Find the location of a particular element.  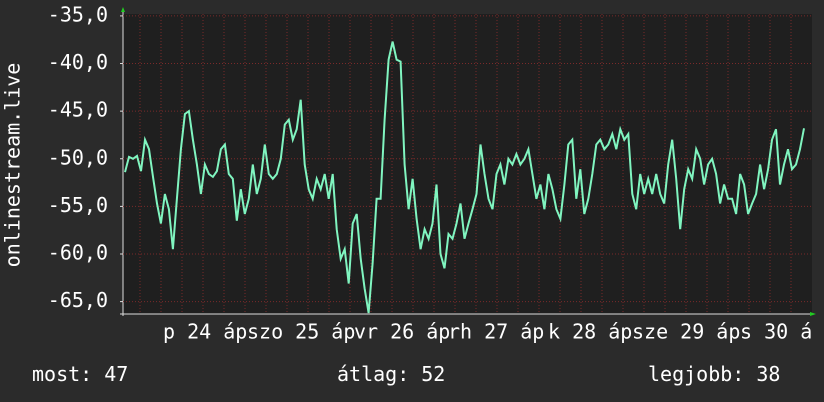

x-tick-label: p 24 áp is located at coordinates (205, 332).